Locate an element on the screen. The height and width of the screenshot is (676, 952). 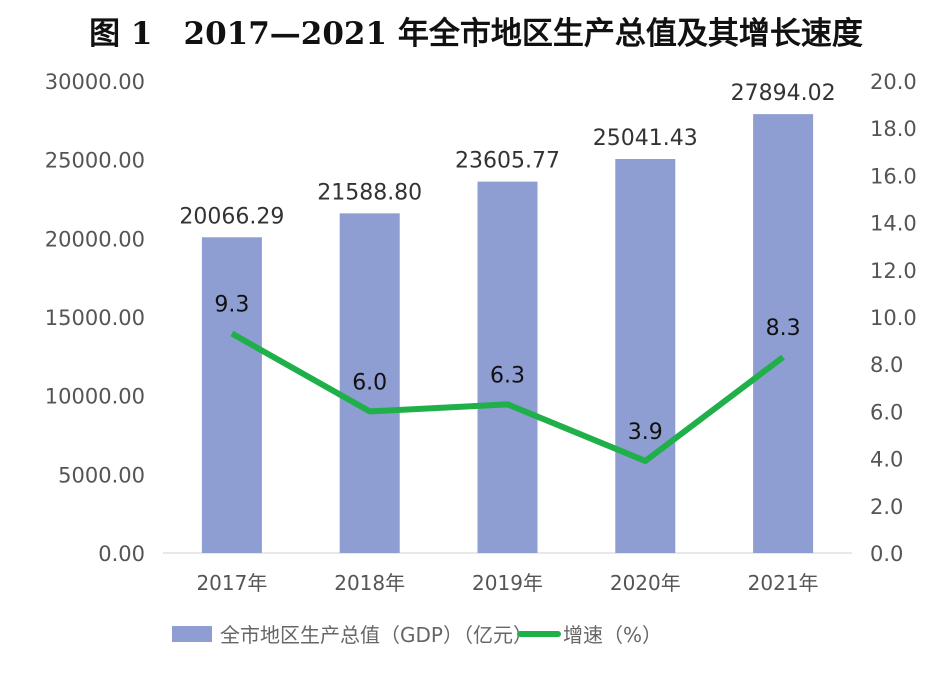
right-axis-tick: 8.0 is located at coordinates (886, 365).